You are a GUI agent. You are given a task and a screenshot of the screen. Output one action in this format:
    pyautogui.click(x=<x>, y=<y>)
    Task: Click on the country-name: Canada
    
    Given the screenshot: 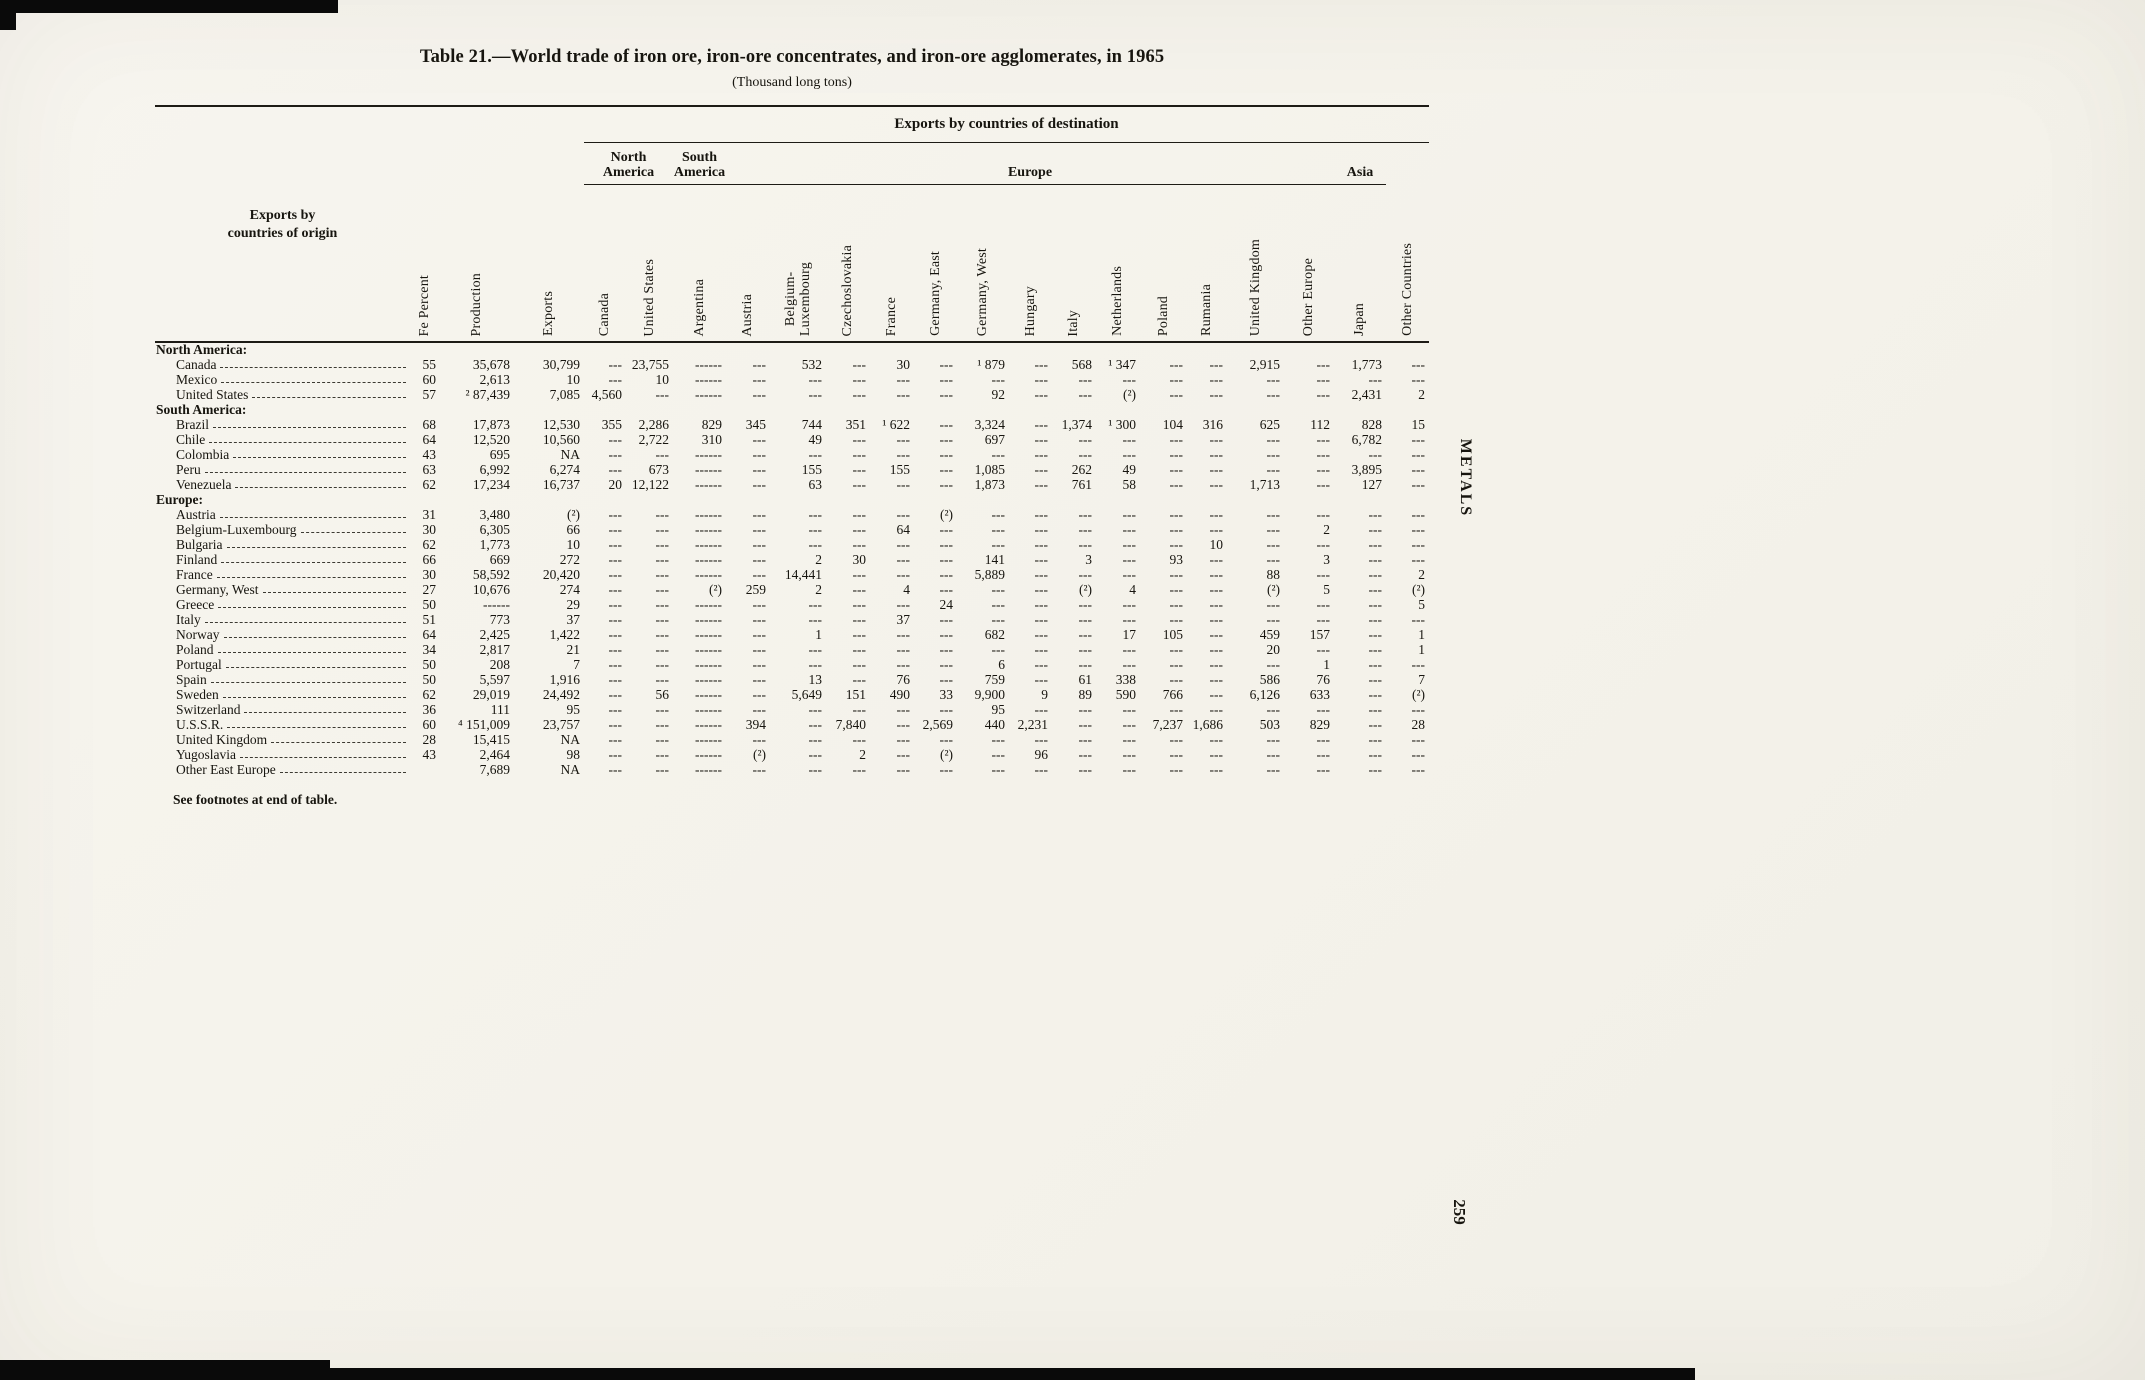 What is the action you would take?
    pyautogui.click(x=196, y=364)
    